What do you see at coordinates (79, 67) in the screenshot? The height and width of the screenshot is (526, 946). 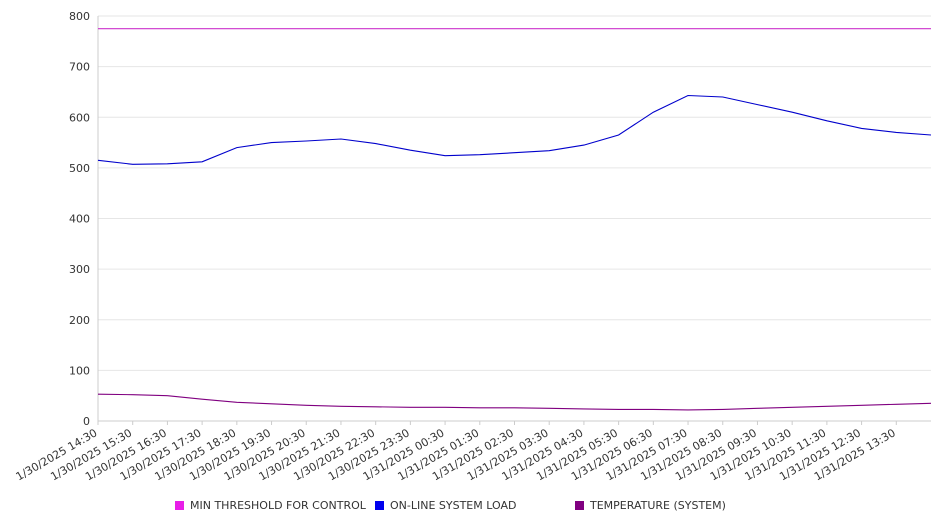 I see `y-tick-label: 700` at bounding box center [79, 67].